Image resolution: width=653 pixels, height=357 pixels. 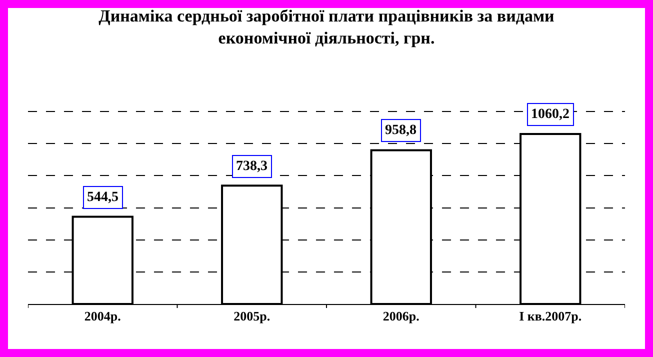 I want to click on data-label: 958,8, so click(x=400, y=130).